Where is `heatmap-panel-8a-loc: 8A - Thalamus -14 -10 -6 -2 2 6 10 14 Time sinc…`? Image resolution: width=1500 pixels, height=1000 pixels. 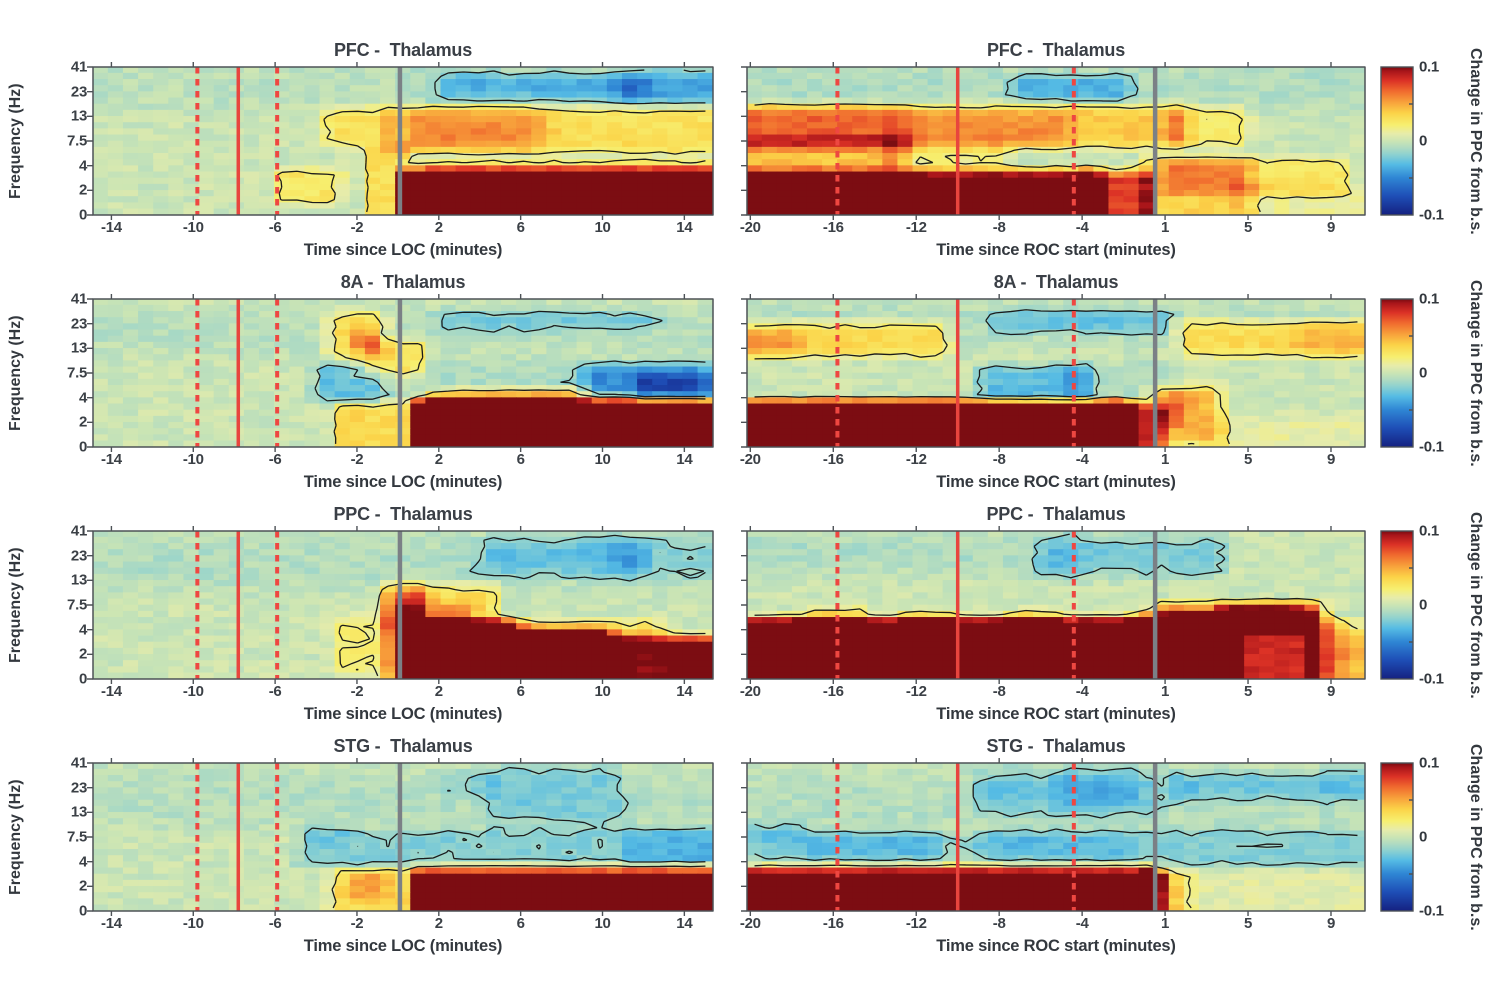 heatmap-panel-8a-loc: 8A - Thalamus -14 -10 -6 -2 2 6 10 14 Time sinc… is located at coordinates (364, 381).